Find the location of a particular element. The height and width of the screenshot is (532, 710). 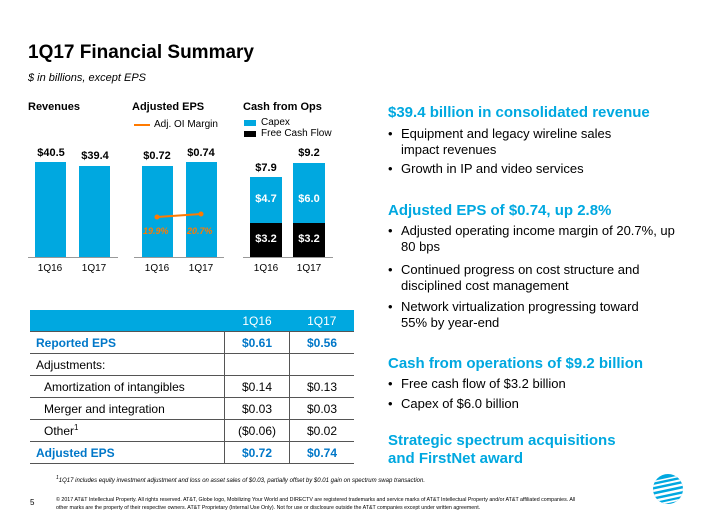

cash-total-label: $7.9 is located at coordinates (266, 168).